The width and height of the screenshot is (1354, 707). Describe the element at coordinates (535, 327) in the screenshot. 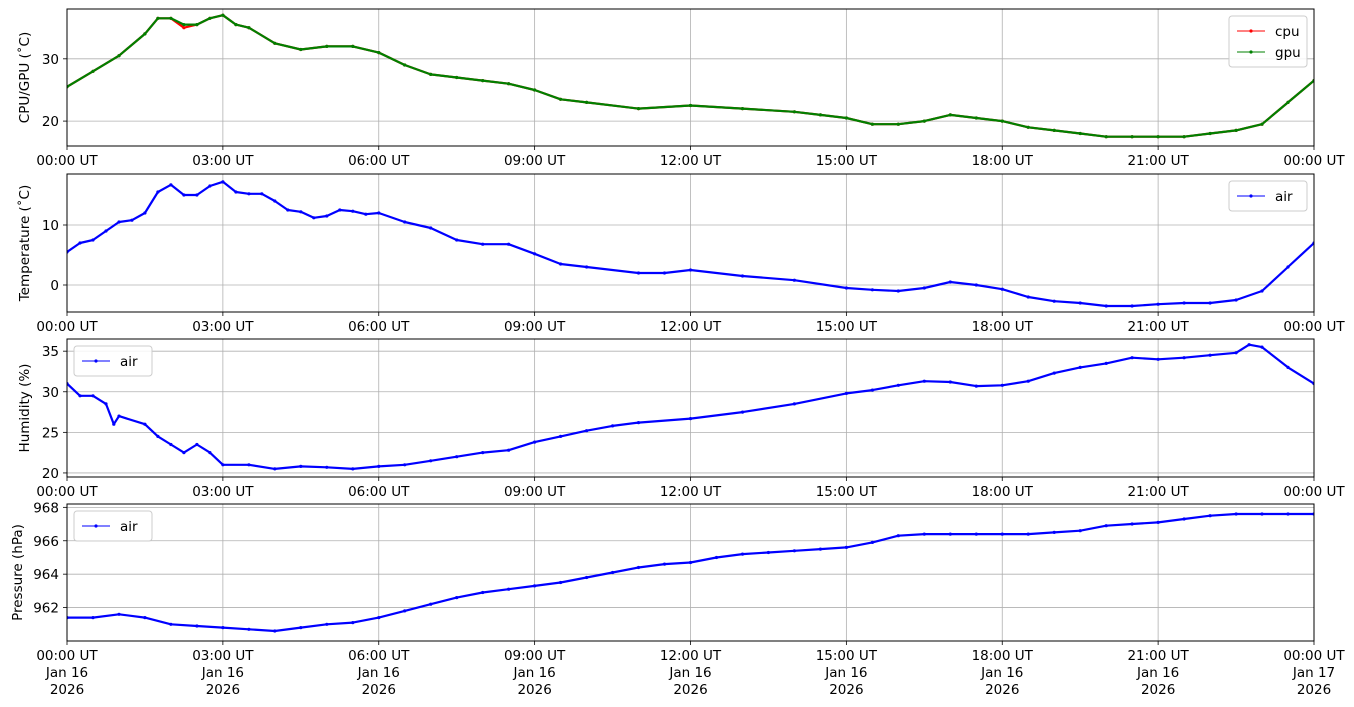

I see `x-tick-label: 09:00 UT` at that location.